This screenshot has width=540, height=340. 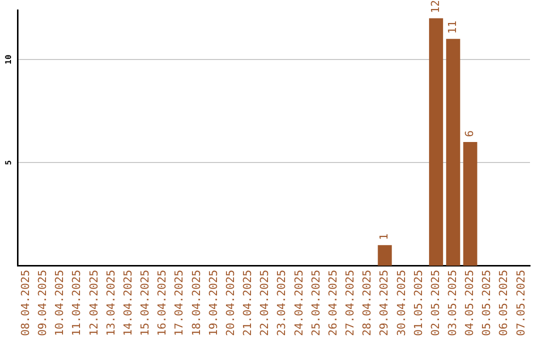 I want to click on x-tick-label: 11.04.2025, so click(x=77, y=303).